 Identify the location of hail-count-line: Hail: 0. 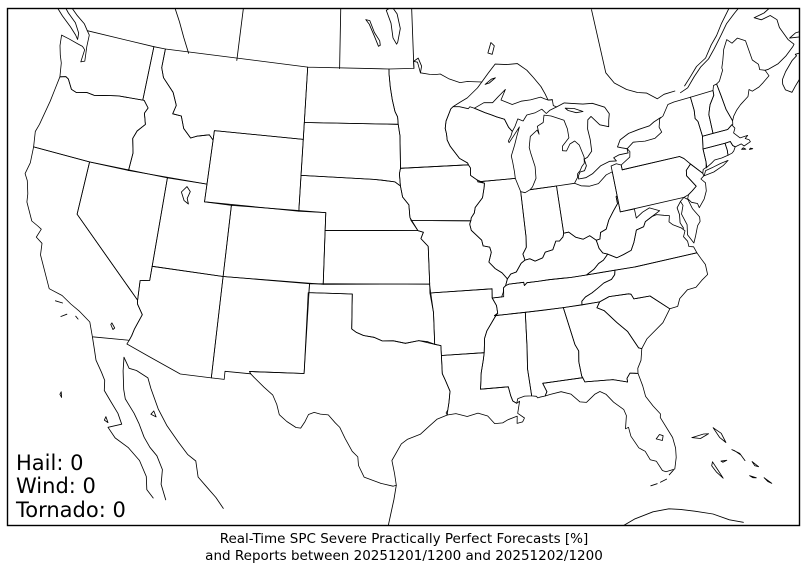
(71, 463).